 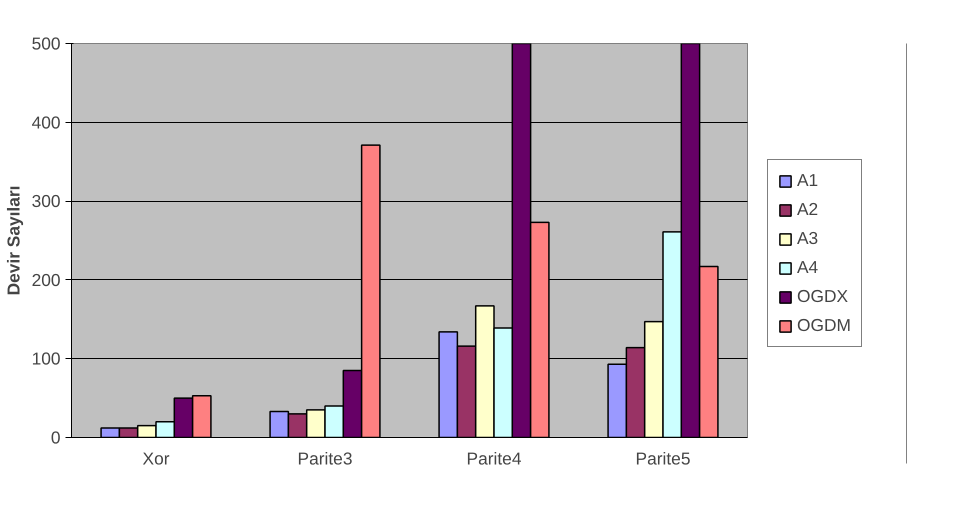 I want to click on legend-label: A4, so click(x=807, y=267).